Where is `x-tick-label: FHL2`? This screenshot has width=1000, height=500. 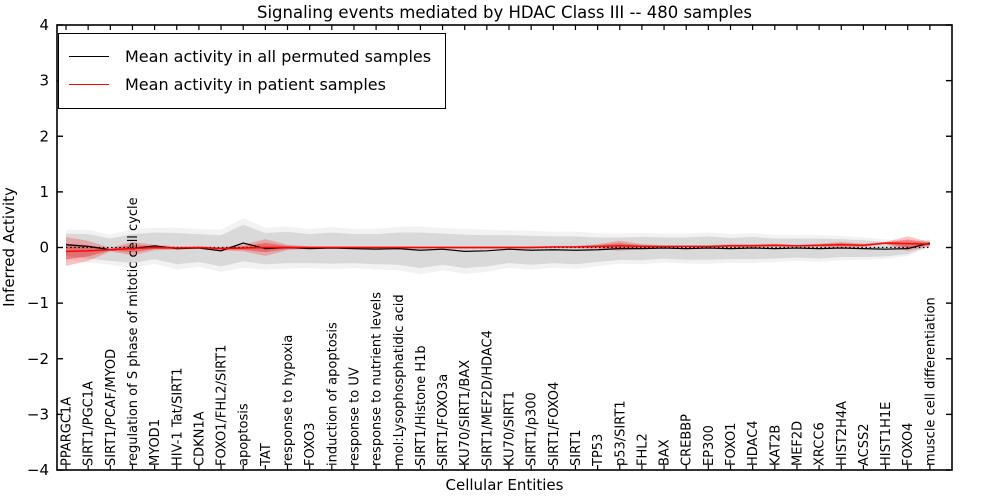
x-tick-label: FHL2 is located at coordinates (642, 449).